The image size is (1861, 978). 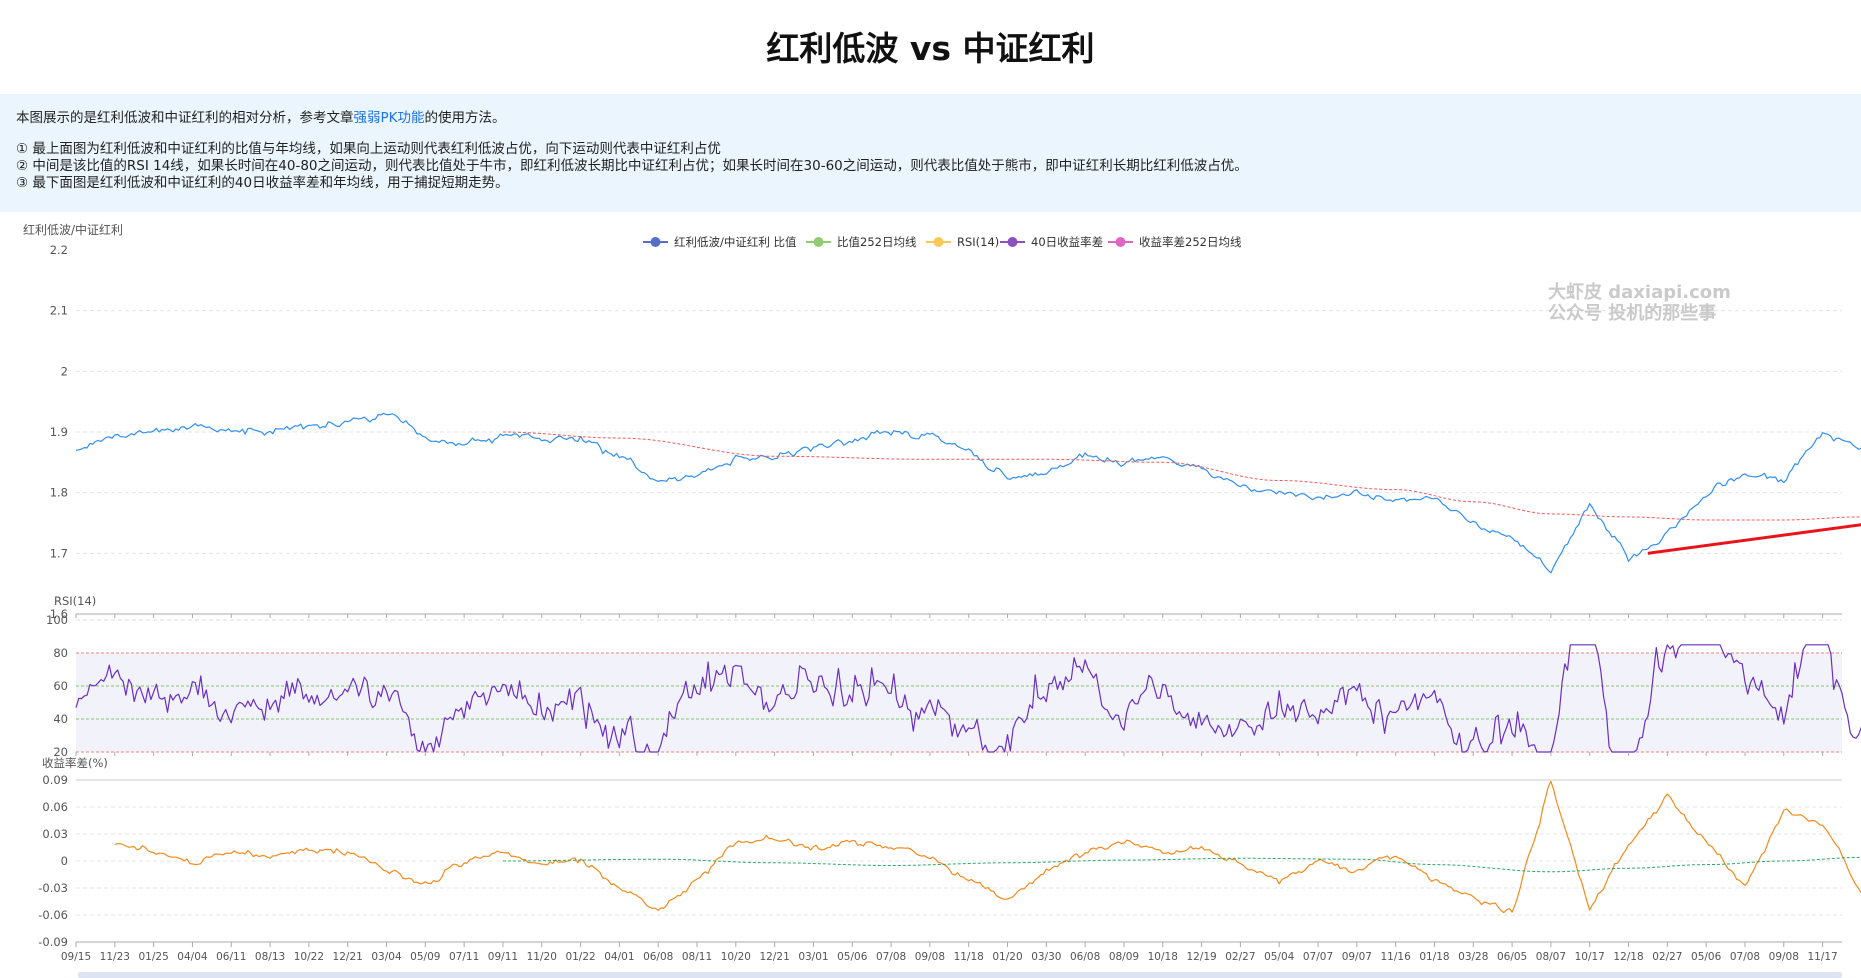 What do you see at coordinates (1632, 313) in the screenshot?
I see `watermark-line-2: 公众号 投机的那些事` at bounding box center [1632, 313].